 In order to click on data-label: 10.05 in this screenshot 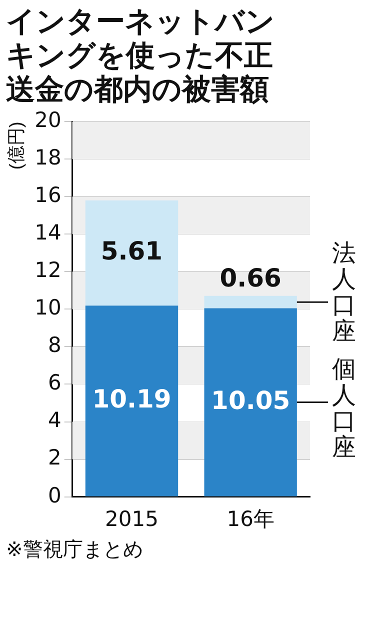, I will do `click(250, 400)`.